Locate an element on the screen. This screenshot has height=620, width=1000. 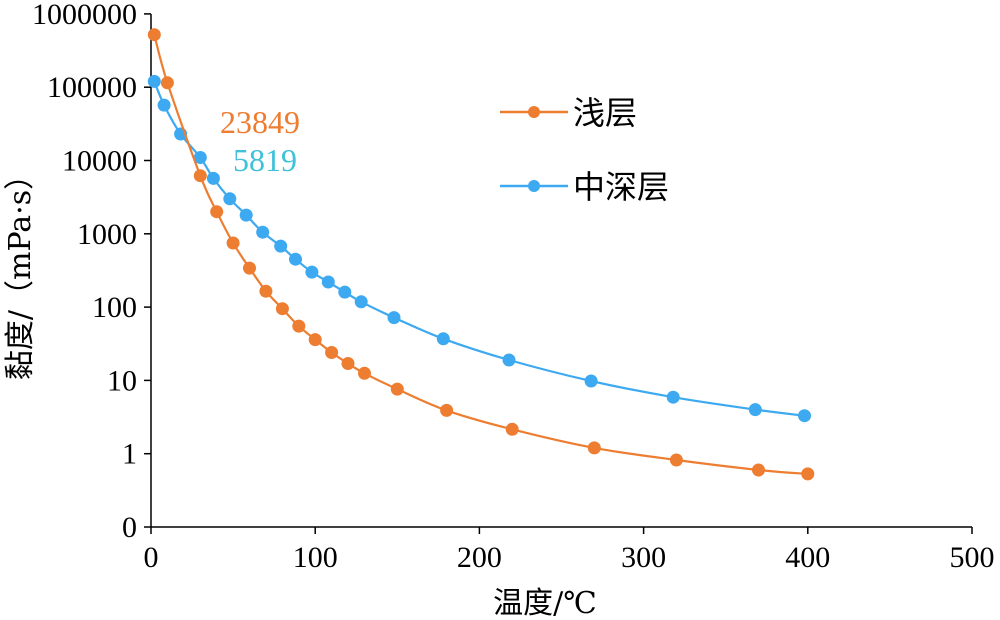
y-axis-title: 黏度/（mPa·s） is located at coordinates (20, 270).